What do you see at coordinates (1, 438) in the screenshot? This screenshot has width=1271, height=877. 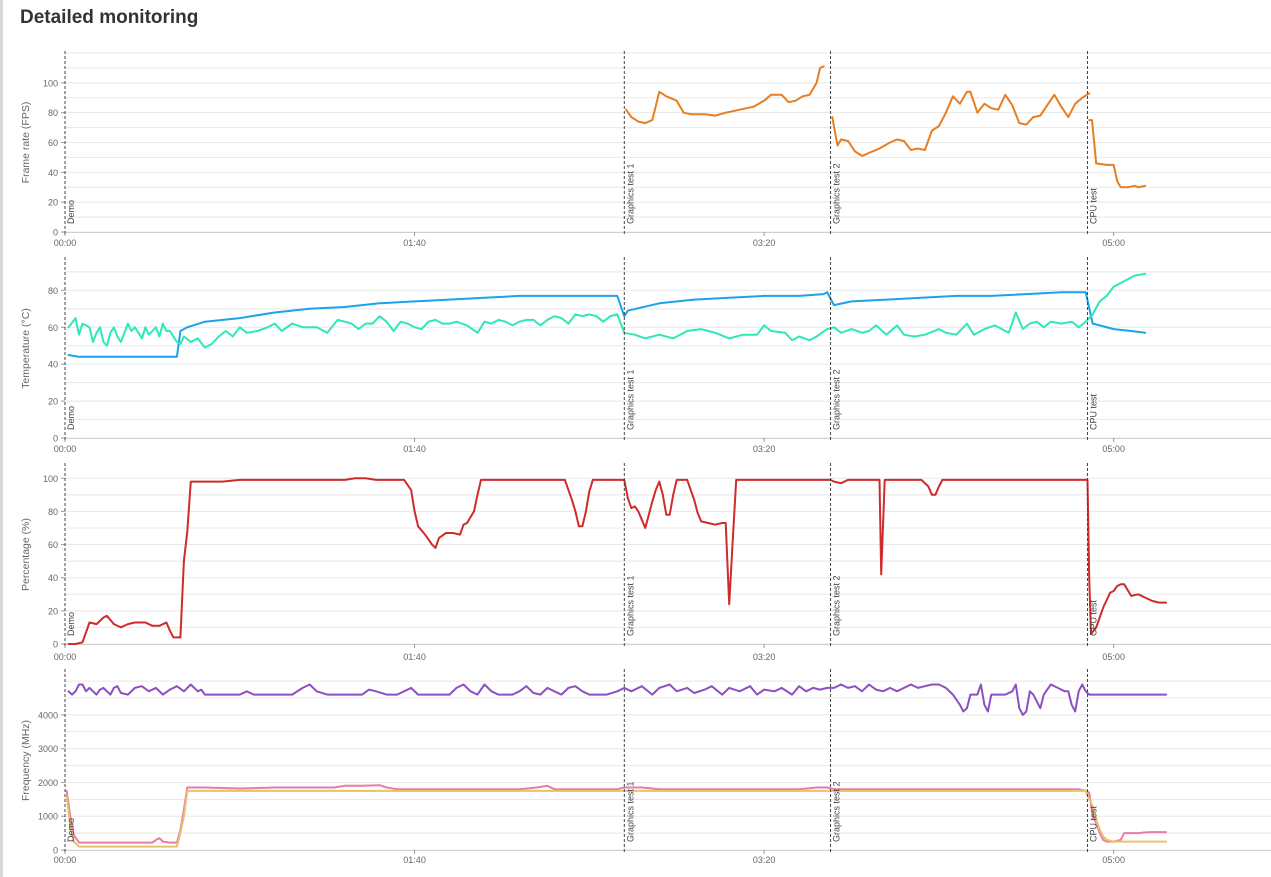 I see `left-edge-bar` at bounding box center [1, 438].